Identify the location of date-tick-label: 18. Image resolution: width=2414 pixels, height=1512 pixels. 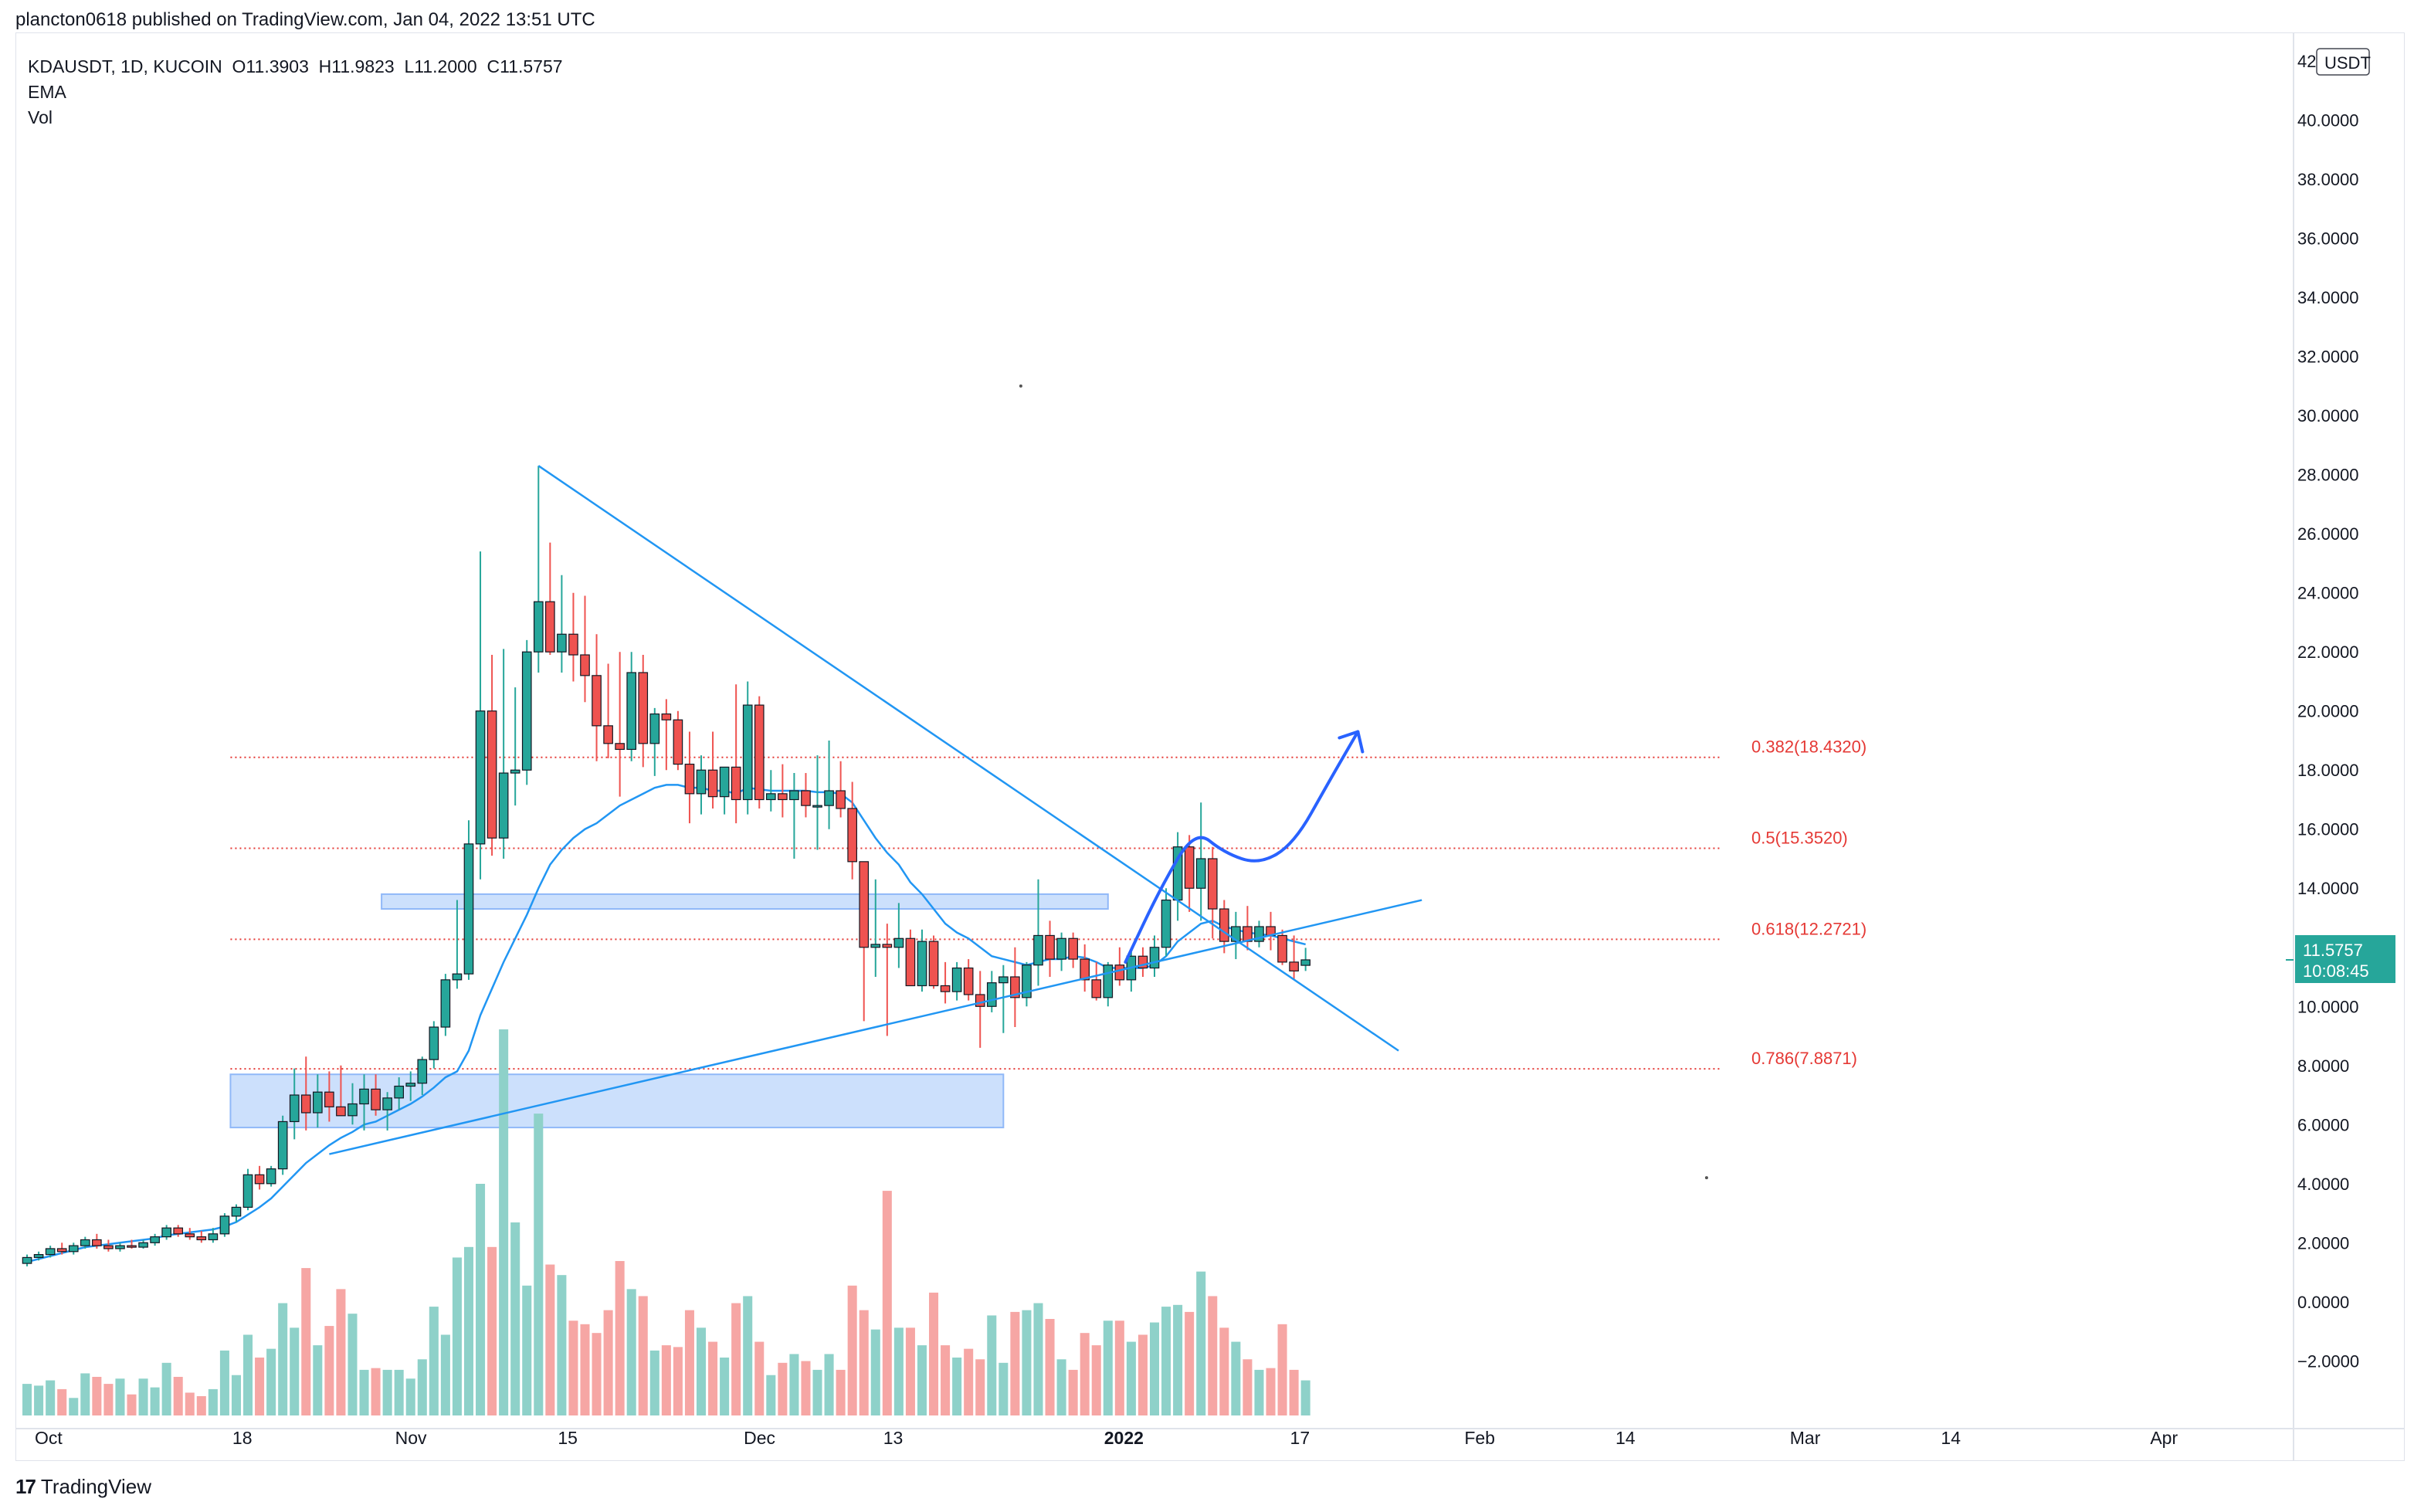
(242, 1438).